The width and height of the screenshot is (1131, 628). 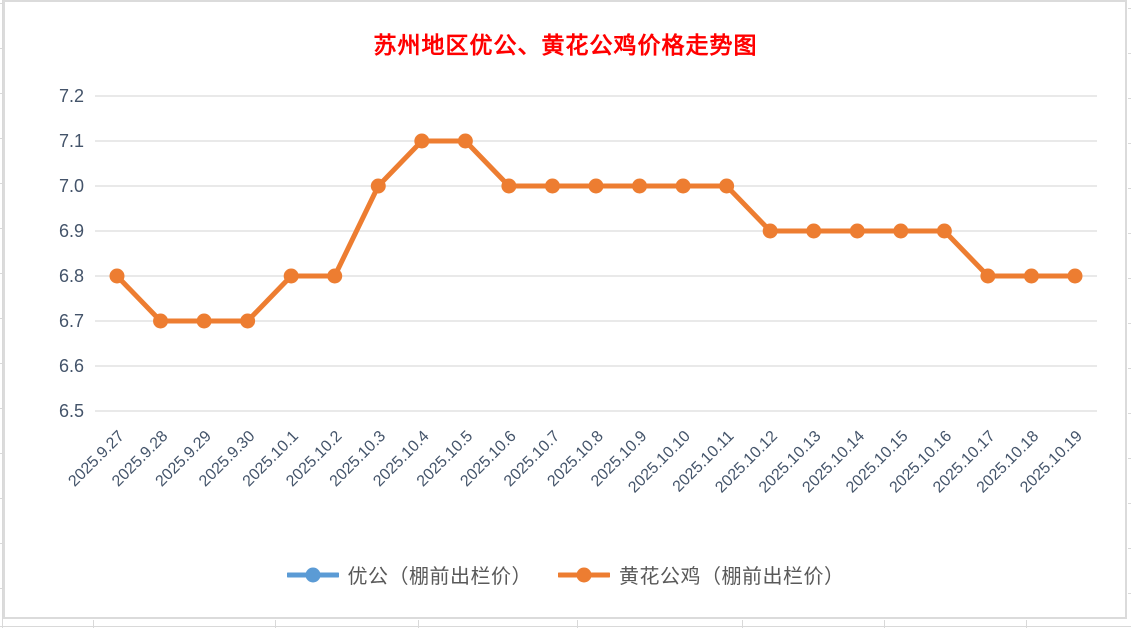 I want to click on legend-label: 优公（棚前出栏价）, so click(x=439, y=577).